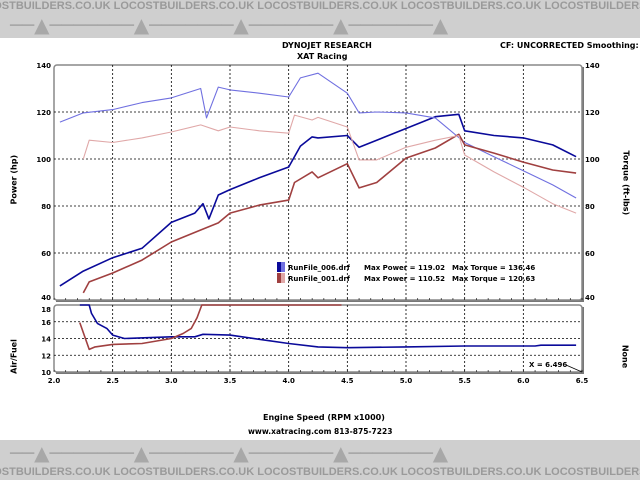 Image resolution: width=640 pixels, height=480 pixels. Describe the element at coordinates (347, 381) in the screenshot. I see `x-tick-label: 4.5` at that location.